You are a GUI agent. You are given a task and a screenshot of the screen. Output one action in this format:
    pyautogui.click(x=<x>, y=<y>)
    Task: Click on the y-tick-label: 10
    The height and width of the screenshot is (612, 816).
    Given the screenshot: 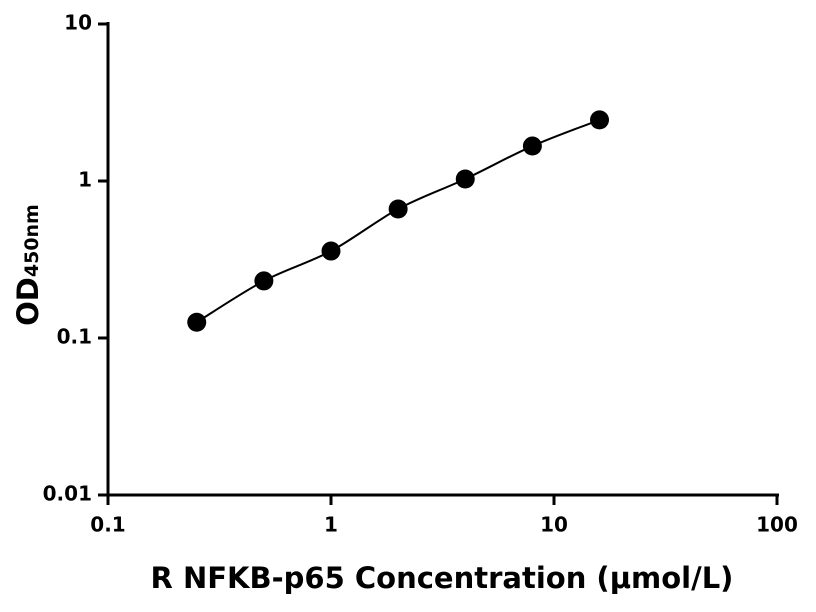 What is the action you would take?
    pyautogui.click(x=78, y=23)
    